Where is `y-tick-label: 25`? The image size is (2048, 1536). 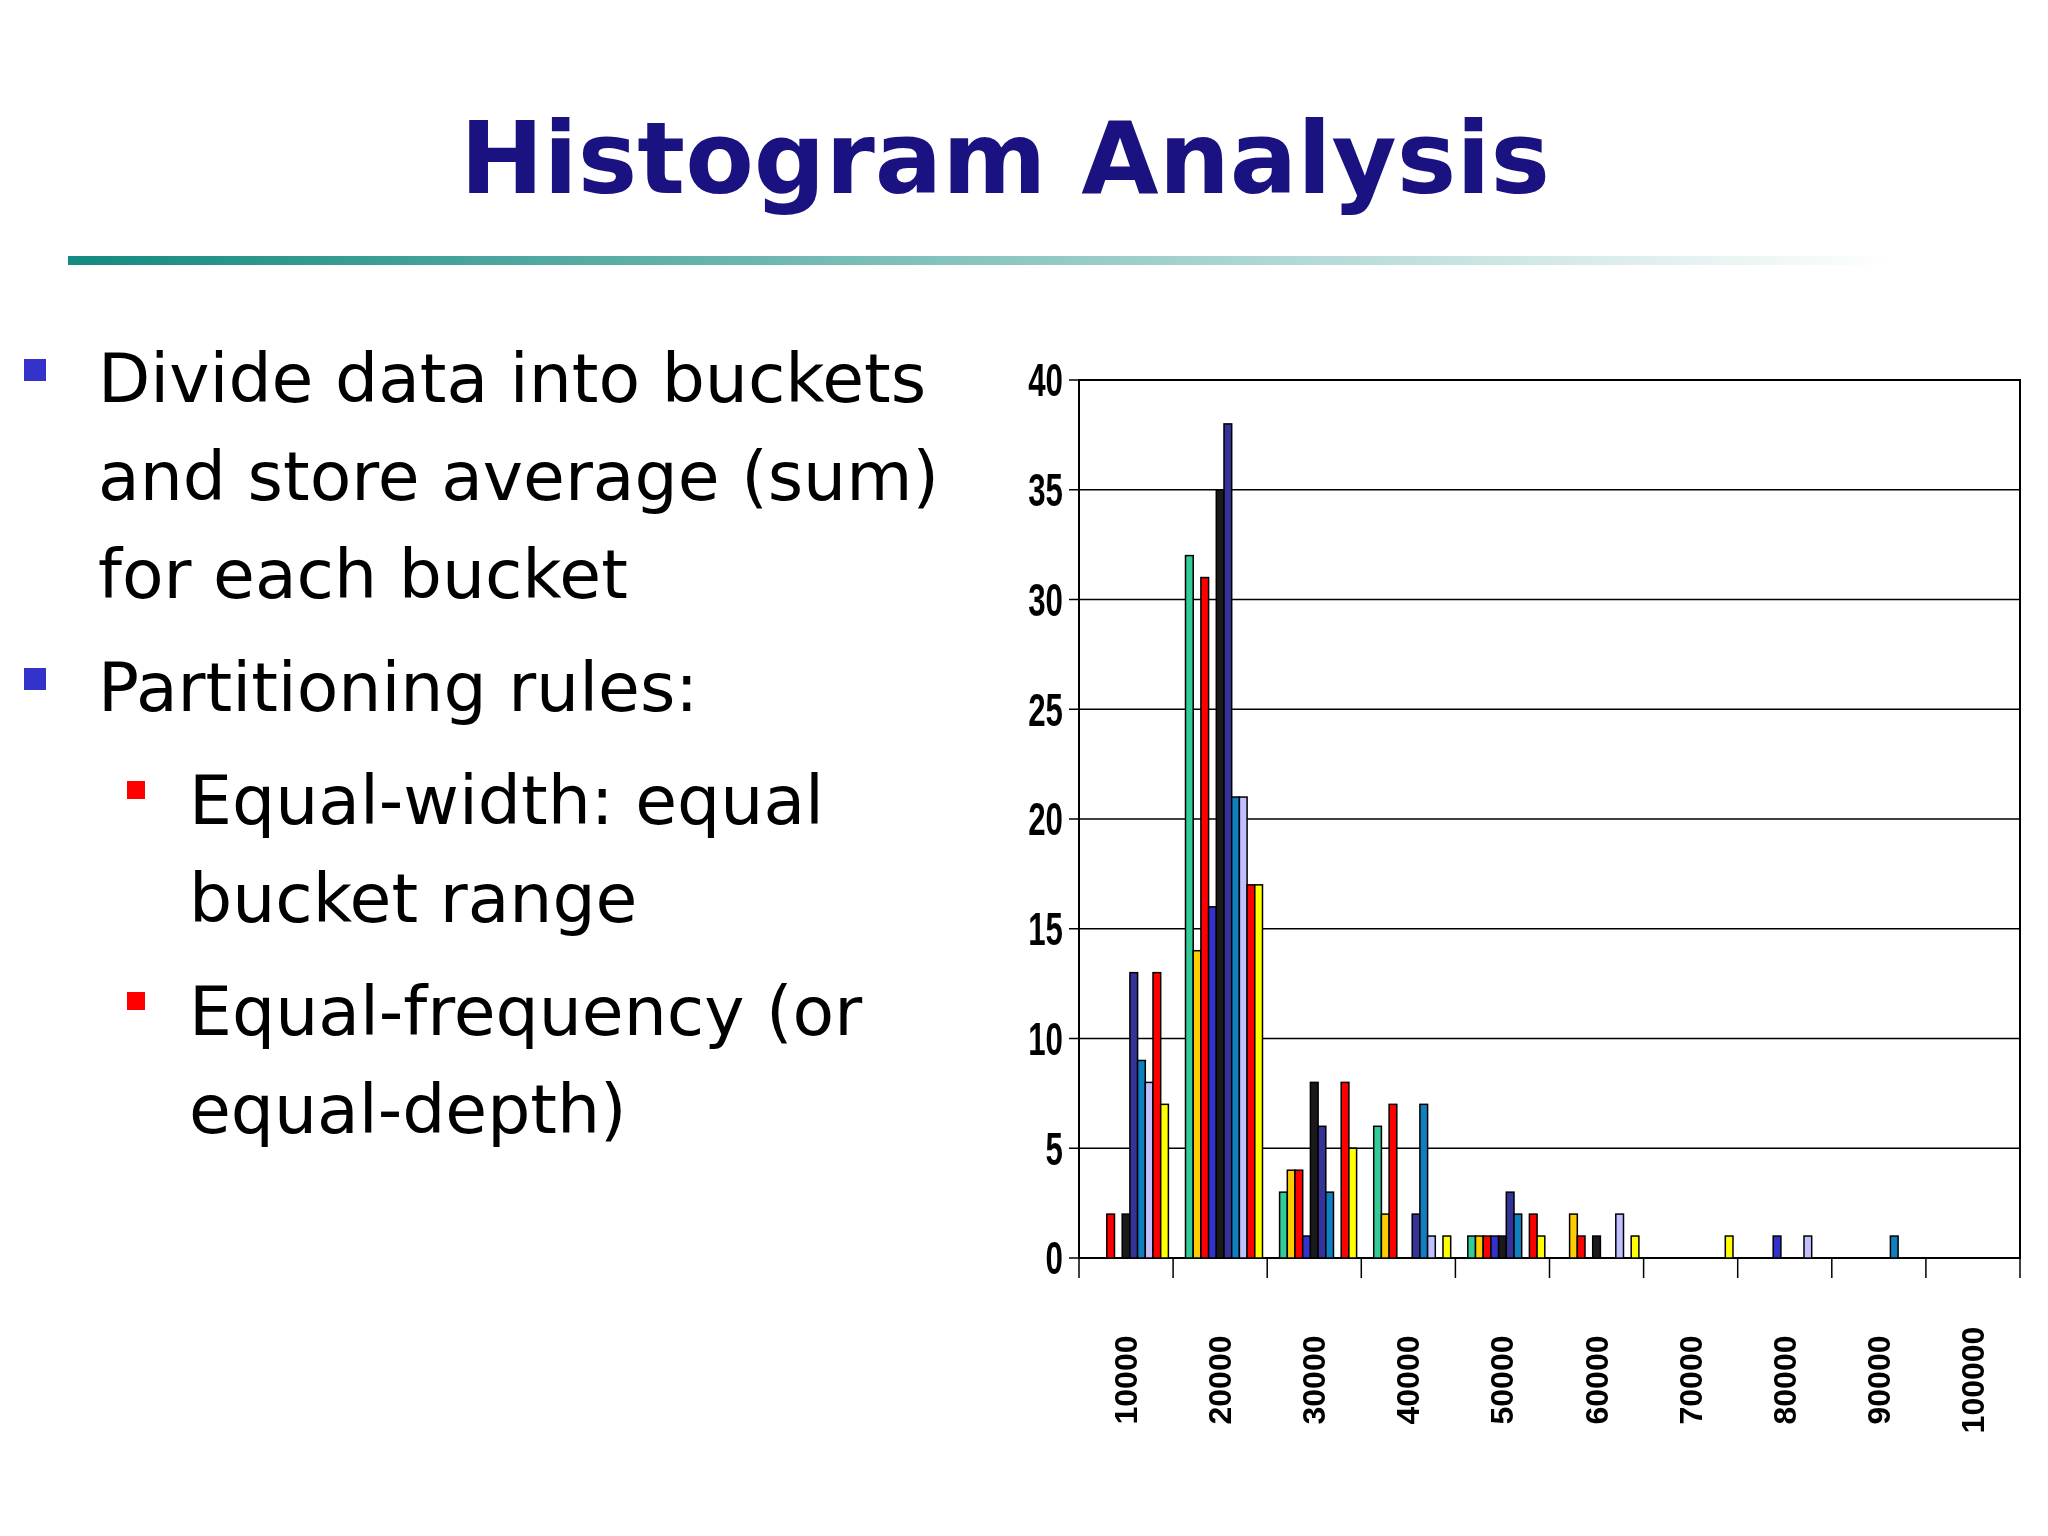
y-tick-label: 25 is located at coordinates (1045, 709).